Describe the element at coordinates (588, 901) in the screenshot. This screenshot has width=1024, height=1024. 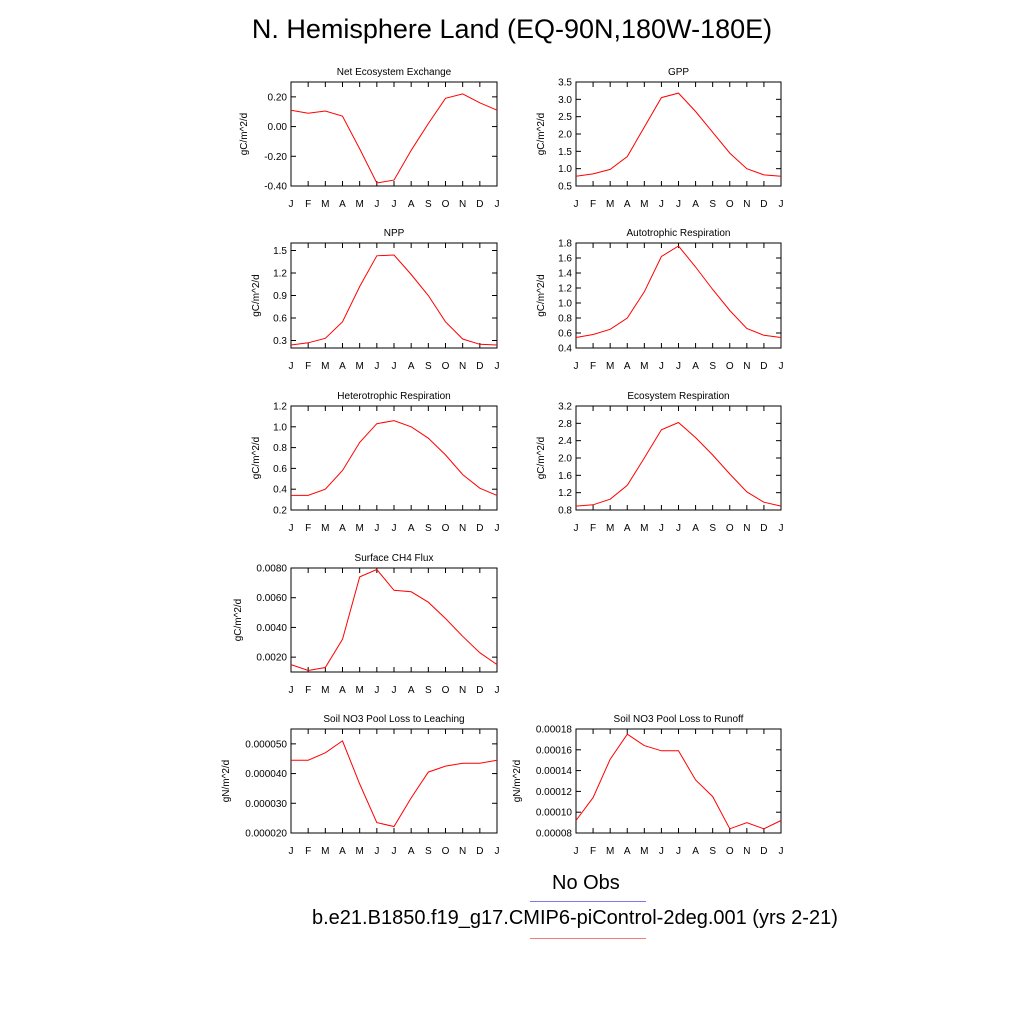
I see `legend-obs-line` at that location.